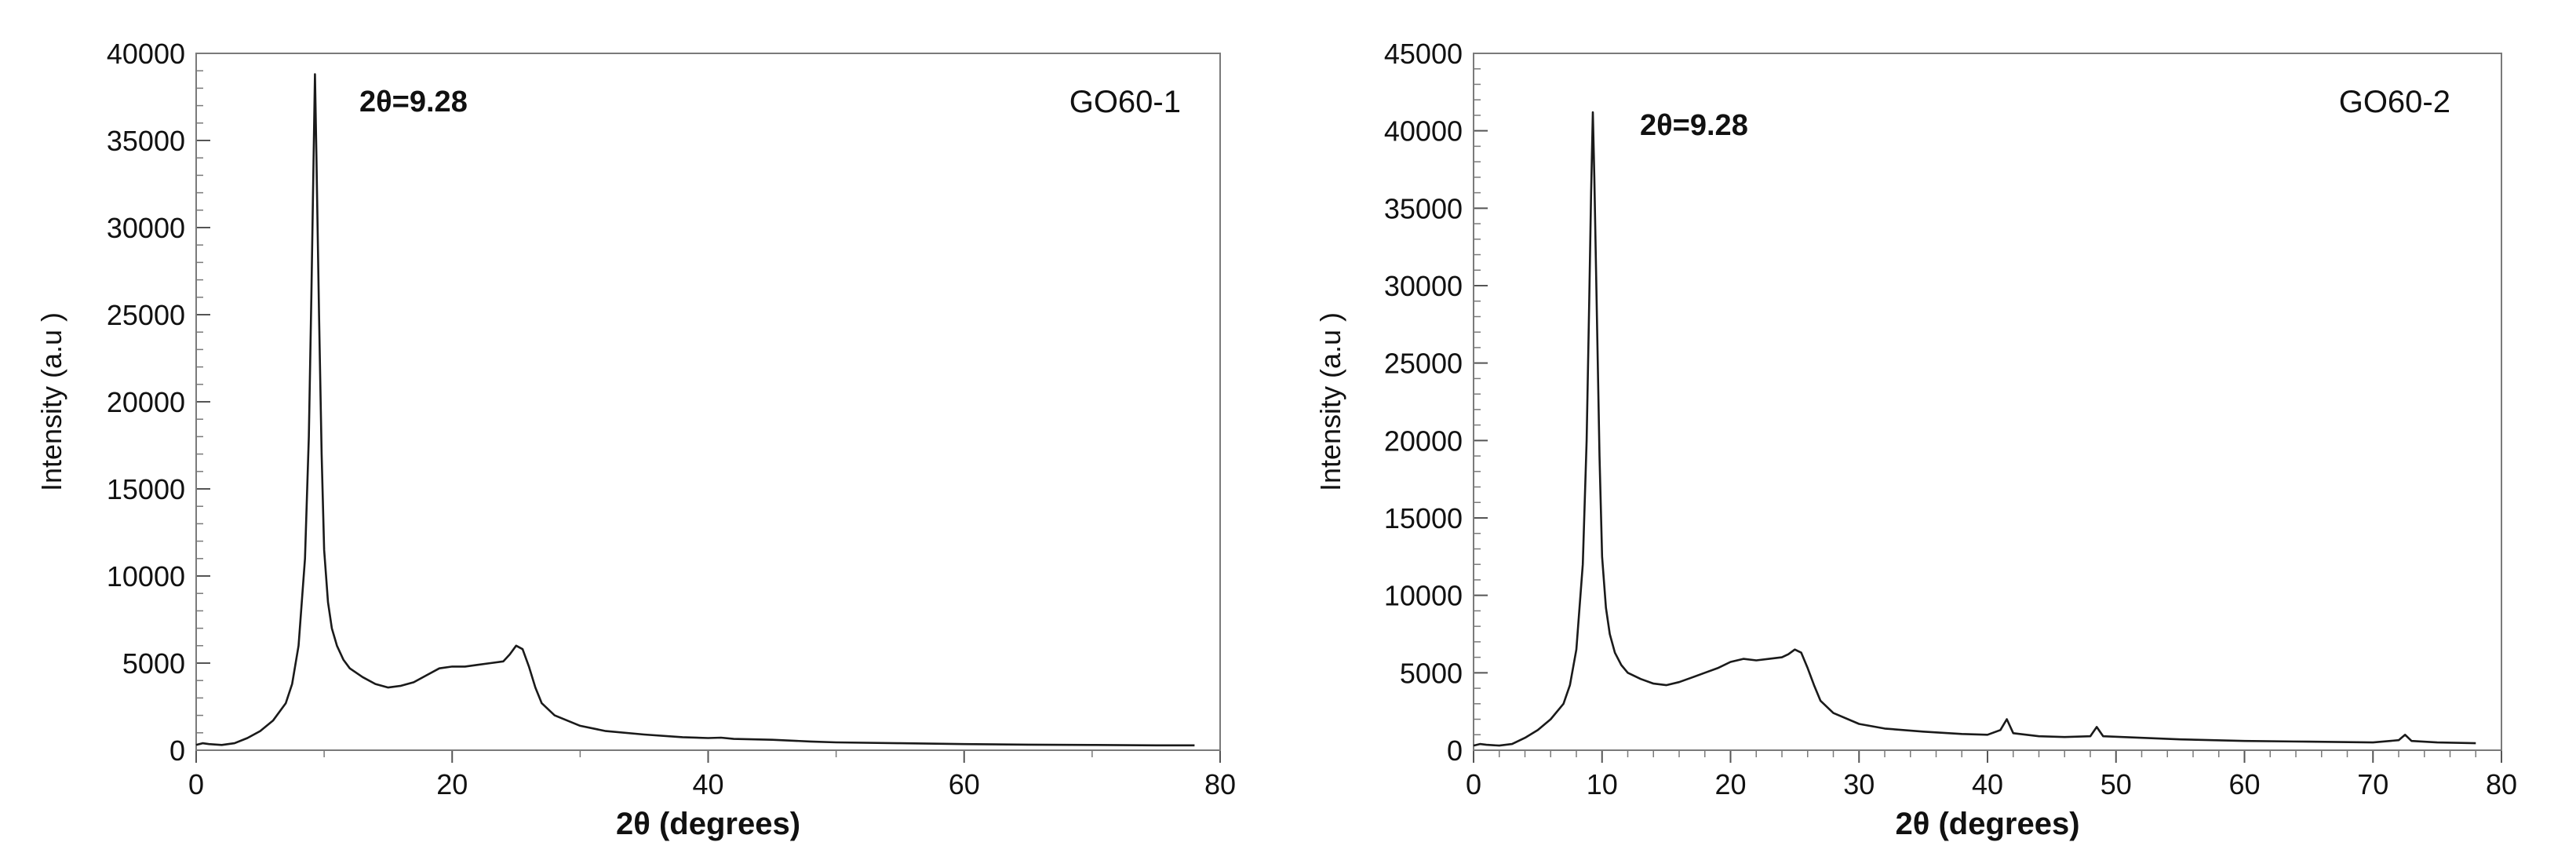 Image resolution: width=2576 pixels, height=864 pixels. Describe the element at coordinates (1859, 784) in the screenshot. I see `x-tick-label: 30` at that location.